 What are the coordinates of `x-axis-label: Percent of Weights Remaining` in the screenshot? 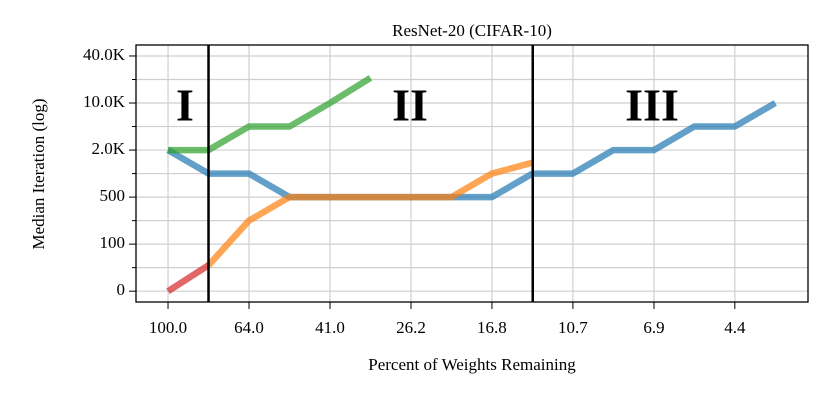 It's located at (472, 364).